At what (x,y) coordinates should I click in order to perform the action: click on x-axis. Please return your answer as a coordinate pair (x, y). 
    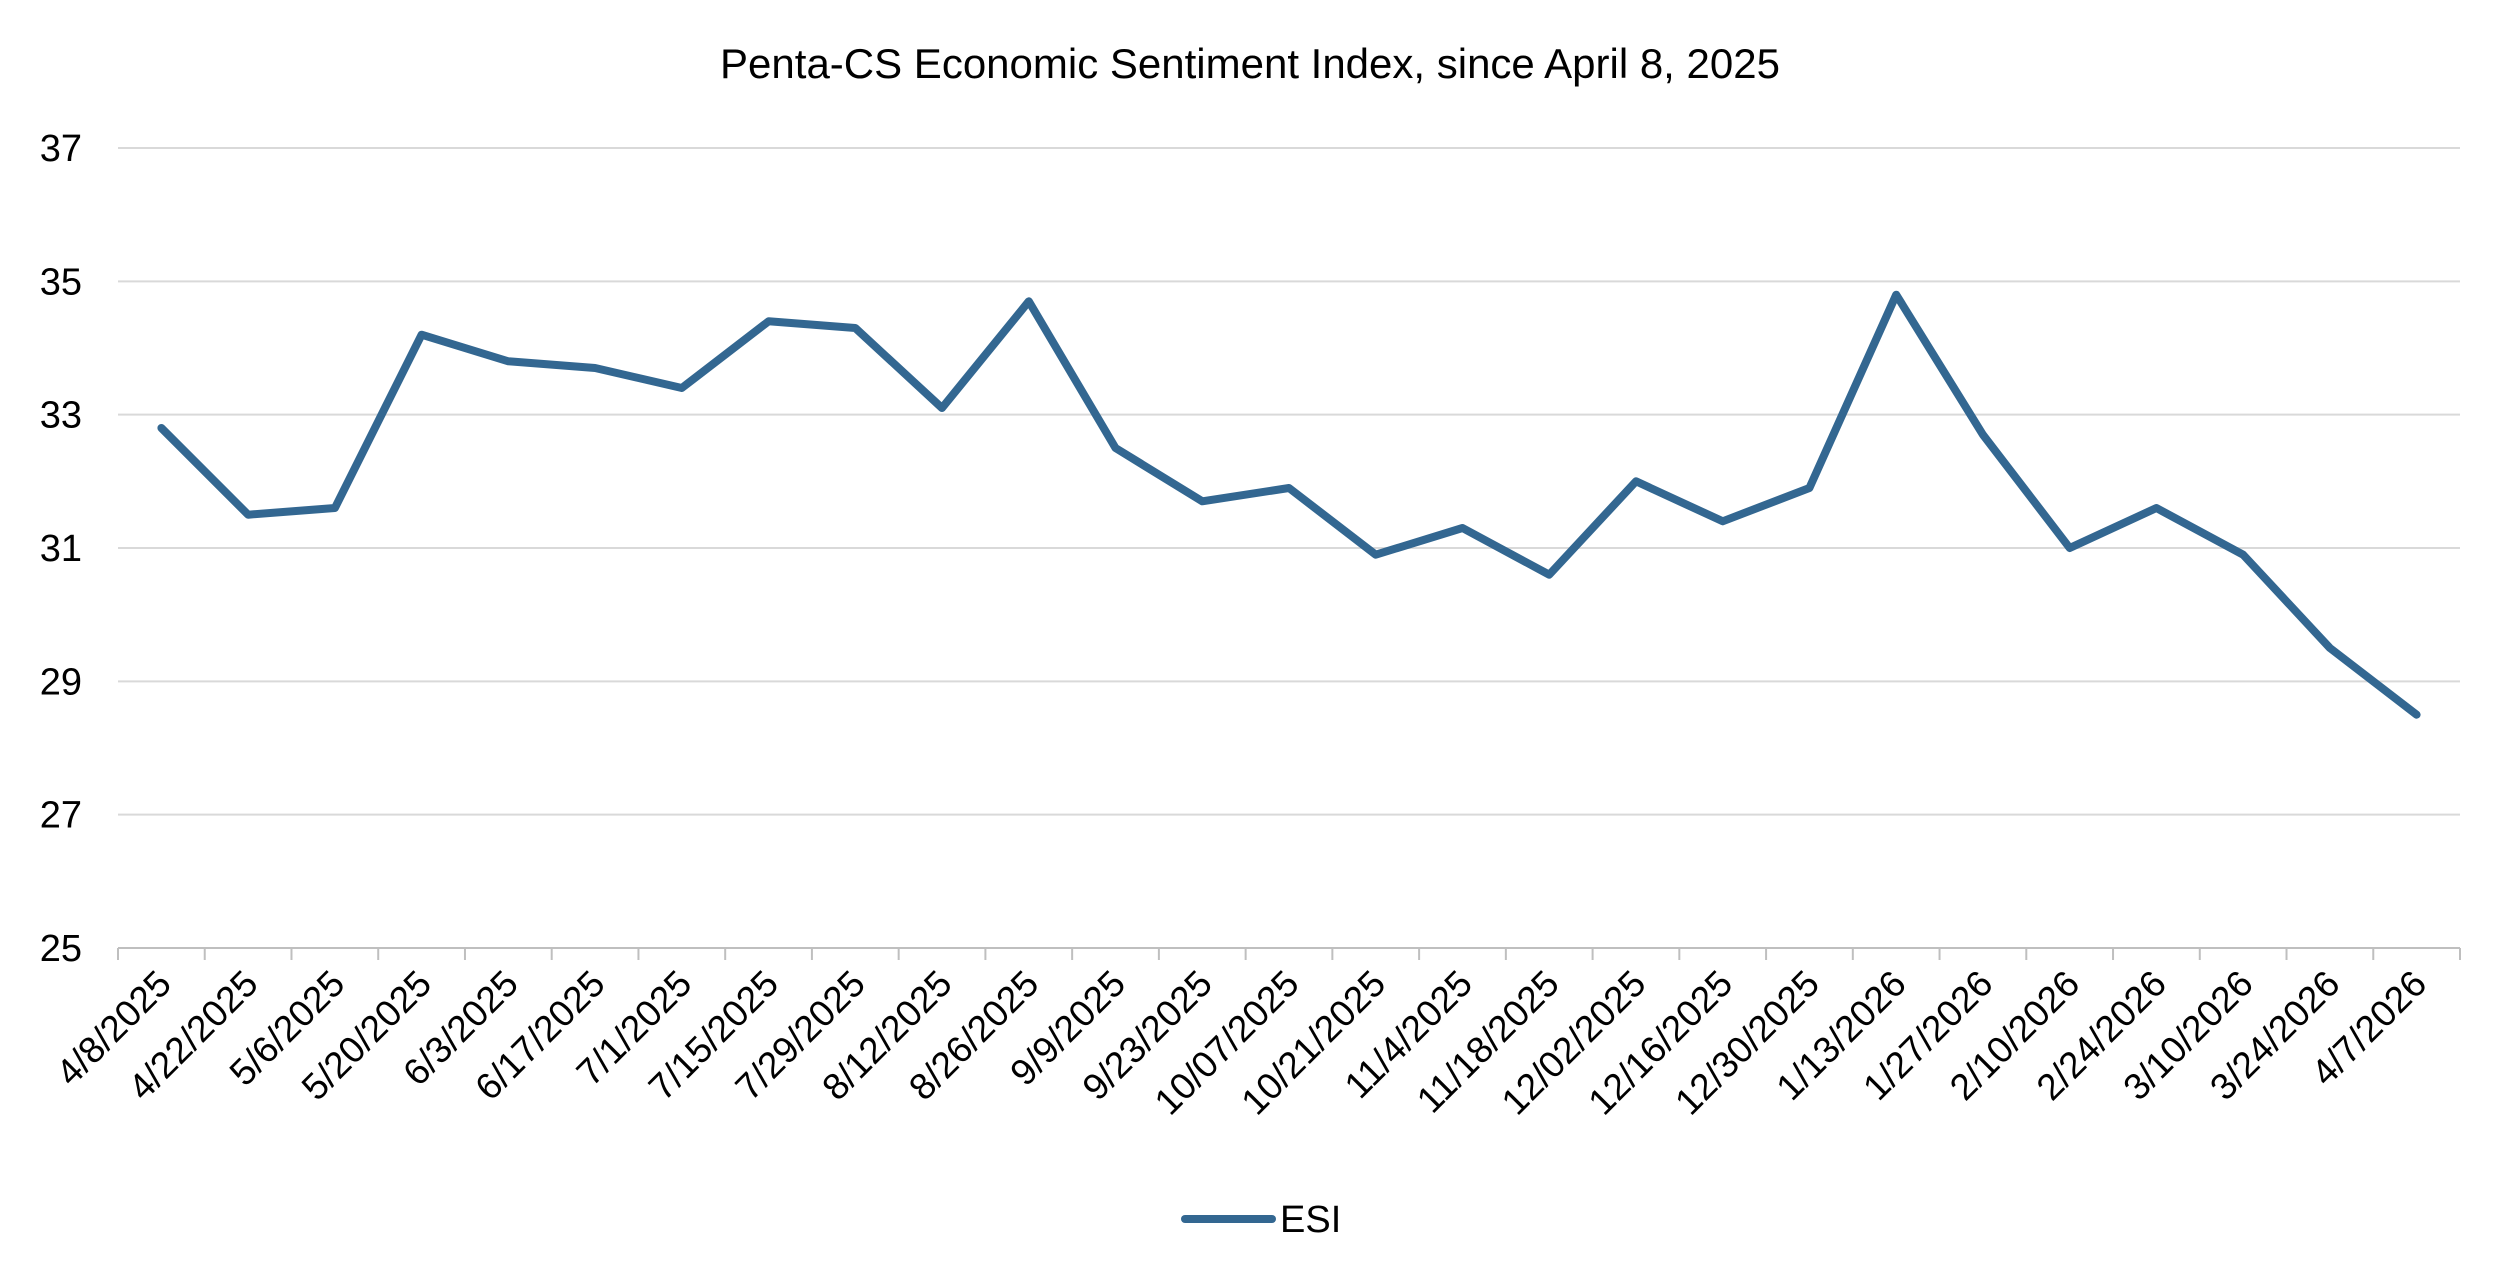
    Looking at the image, I should click on (1289, 953).